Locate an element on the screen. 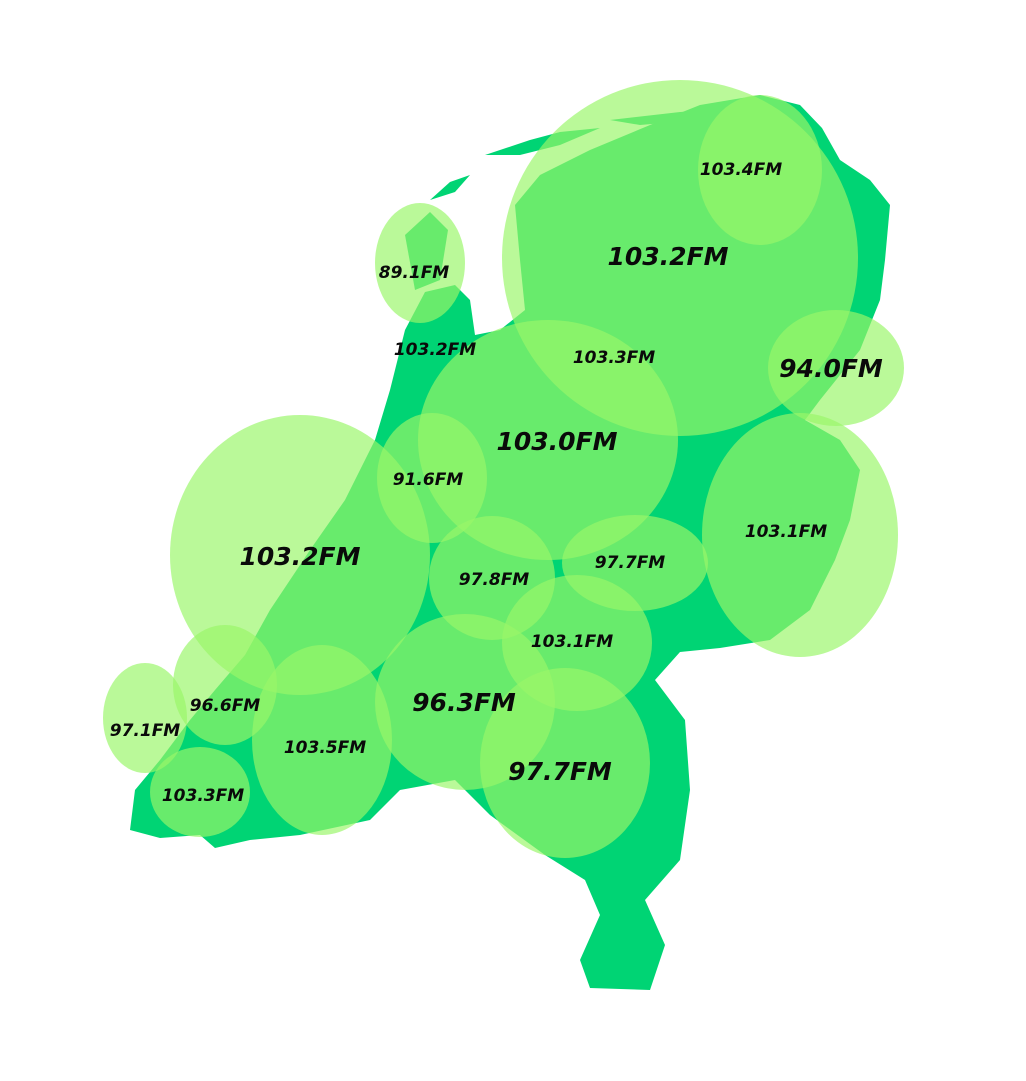  station-frequency-label: 96.3FM is located at coordinates (464, 702).